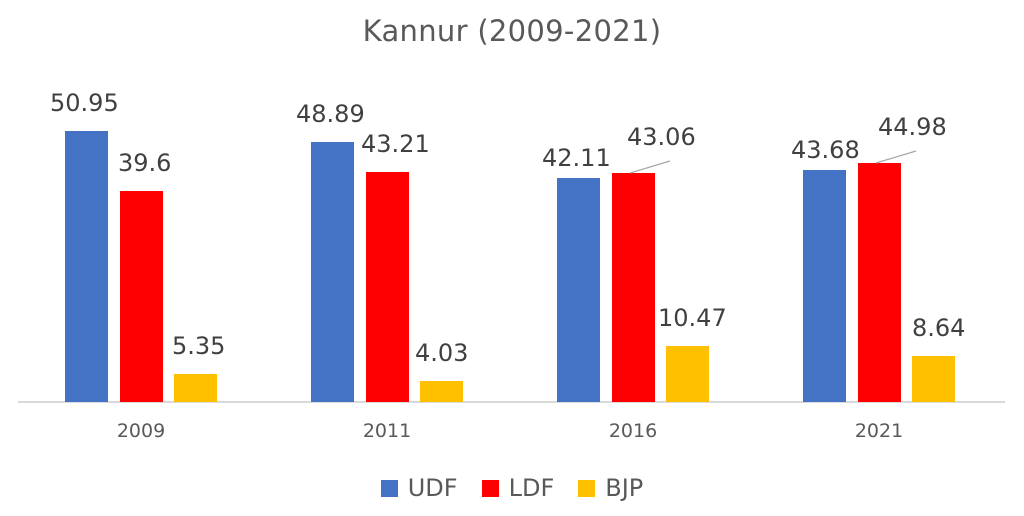 The width and height of the screenshot is (1024, 516). I want to click on value-label-bjp-2016: 10.47, so click(692, 318).